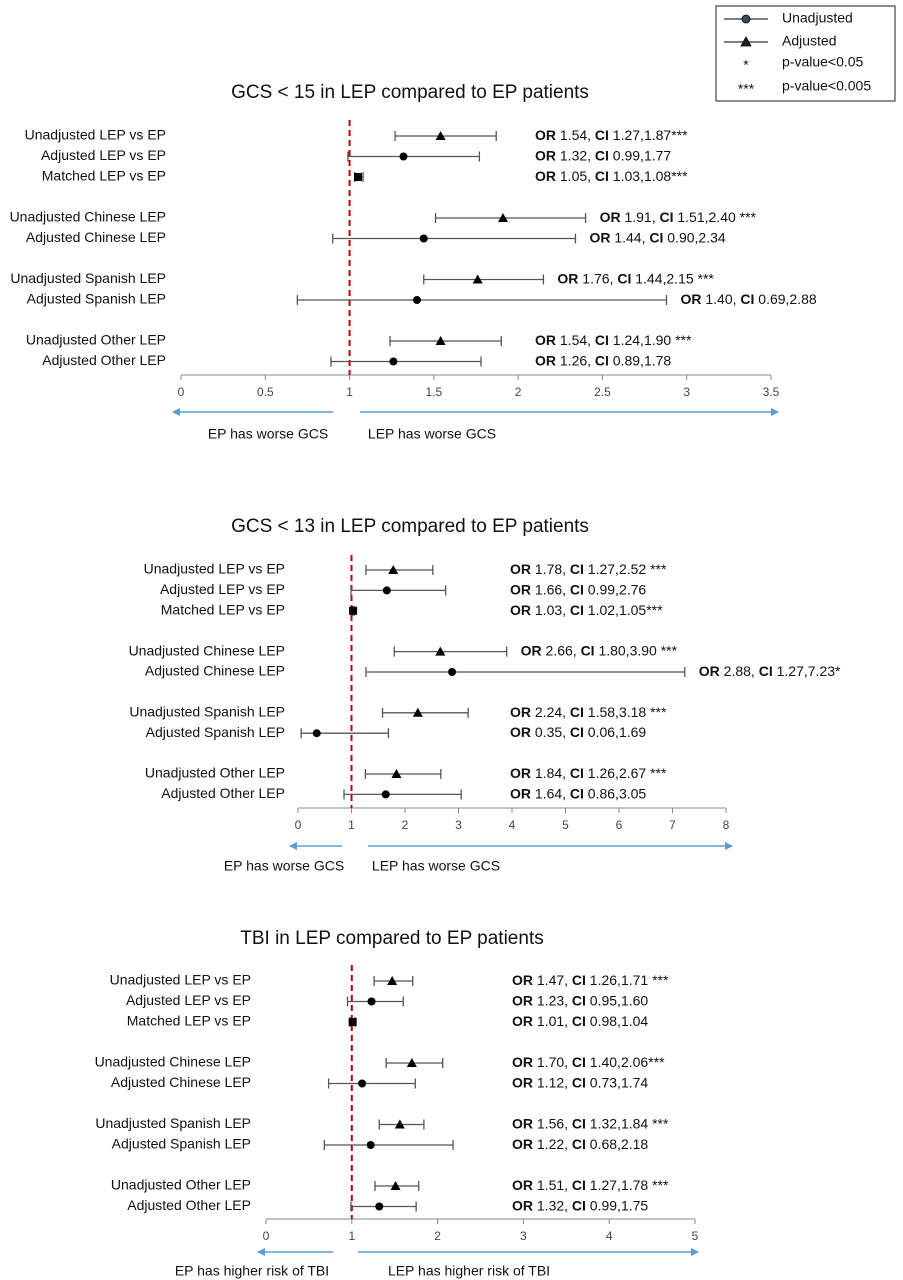  Describe the element at coordinates (552, 1082) in the screenshot. I see `annotation-part: 1.12,` at that location.